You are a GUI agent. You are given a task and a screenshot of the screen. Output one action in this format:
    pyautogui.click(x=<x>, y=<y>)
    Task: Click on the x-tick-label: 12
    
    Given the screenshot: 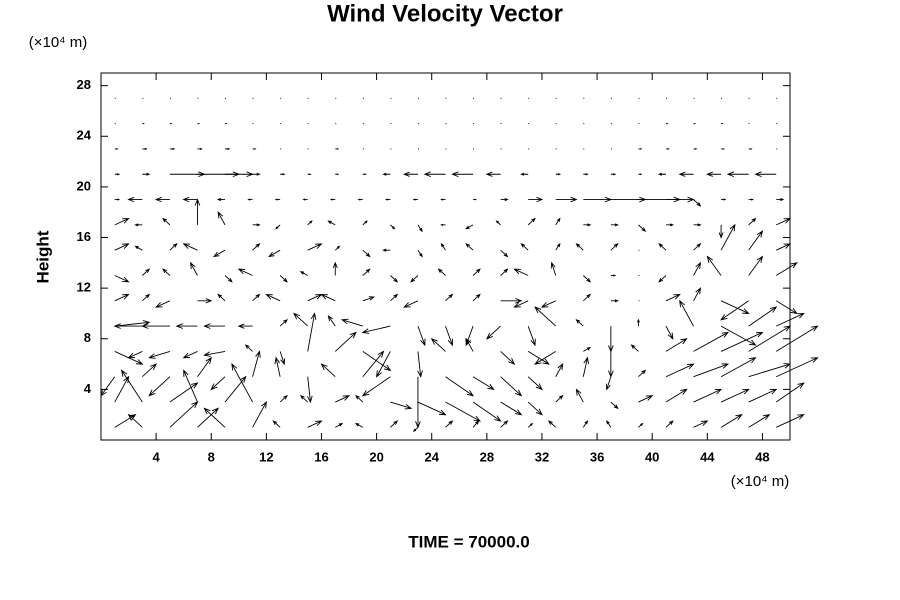 What is the action you would take?
    pyautogui.click(x=266, y=456)
    